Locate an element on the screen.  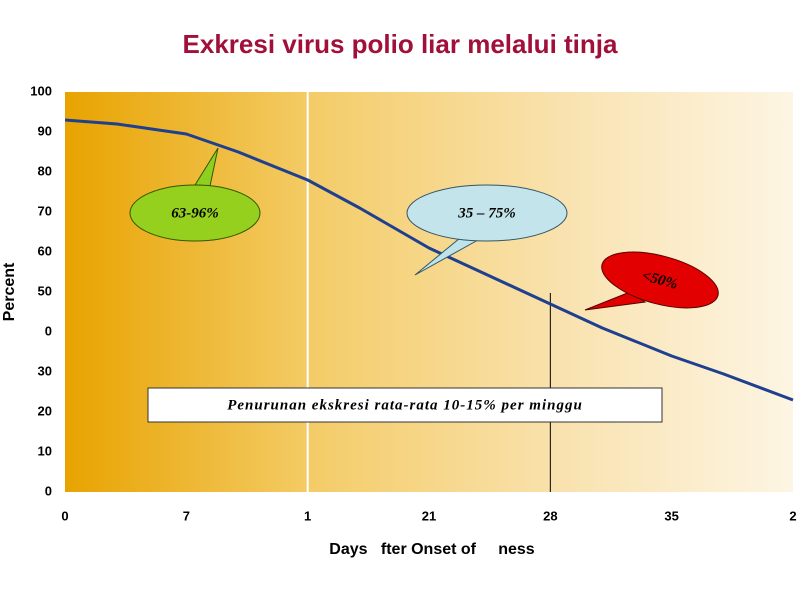
chart-title: Exkresi virus polio liar melalui tinja is located at coordinates (400, 44).